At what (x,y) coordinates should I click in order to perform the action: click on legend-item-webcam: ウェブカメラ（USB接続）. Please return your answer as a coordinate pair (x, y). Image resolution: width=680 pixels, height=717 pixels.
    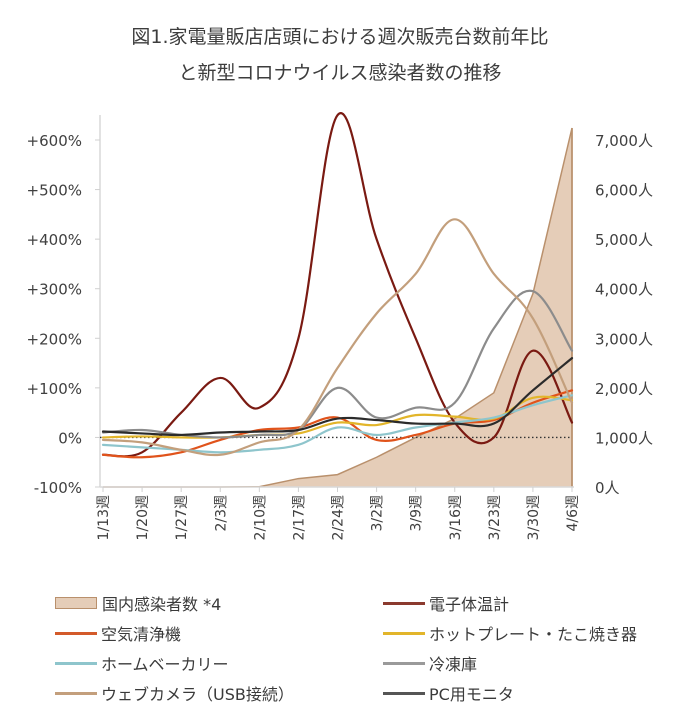
    Looking at the image, I should click on (174, 693).